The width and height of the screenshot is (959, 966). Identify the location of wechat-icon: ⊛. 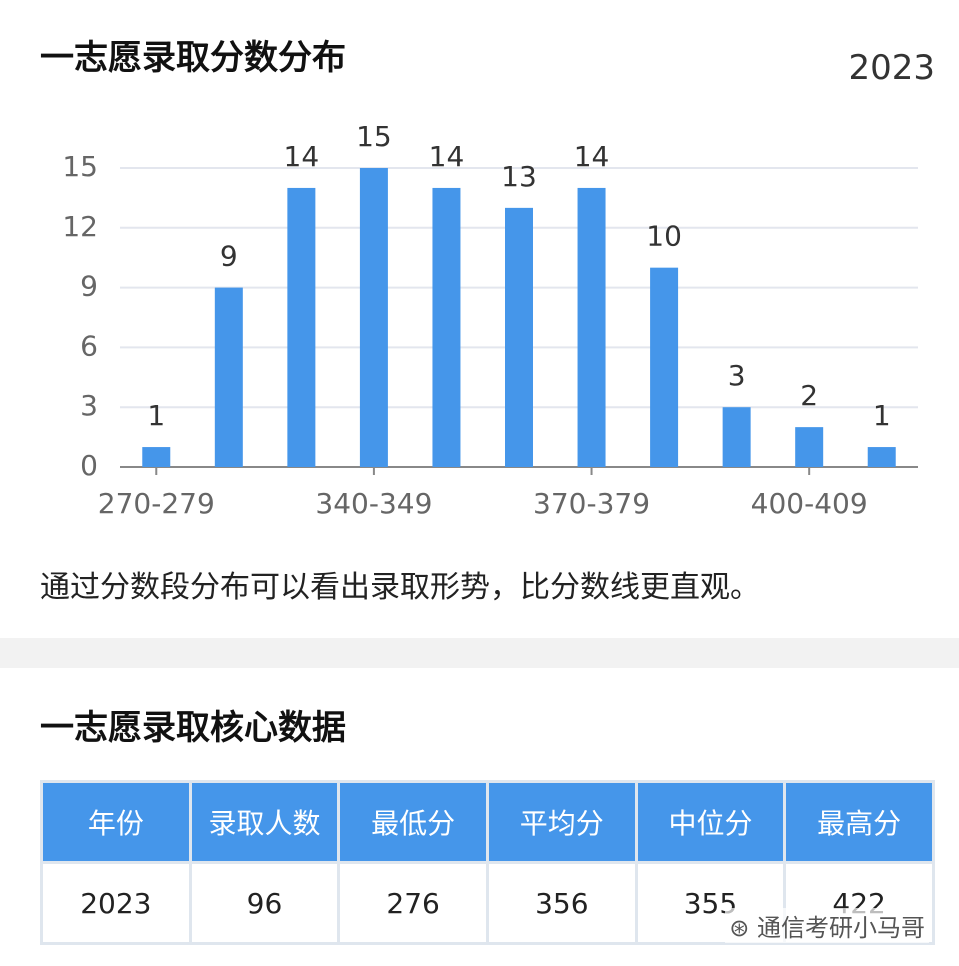
(743, 928).